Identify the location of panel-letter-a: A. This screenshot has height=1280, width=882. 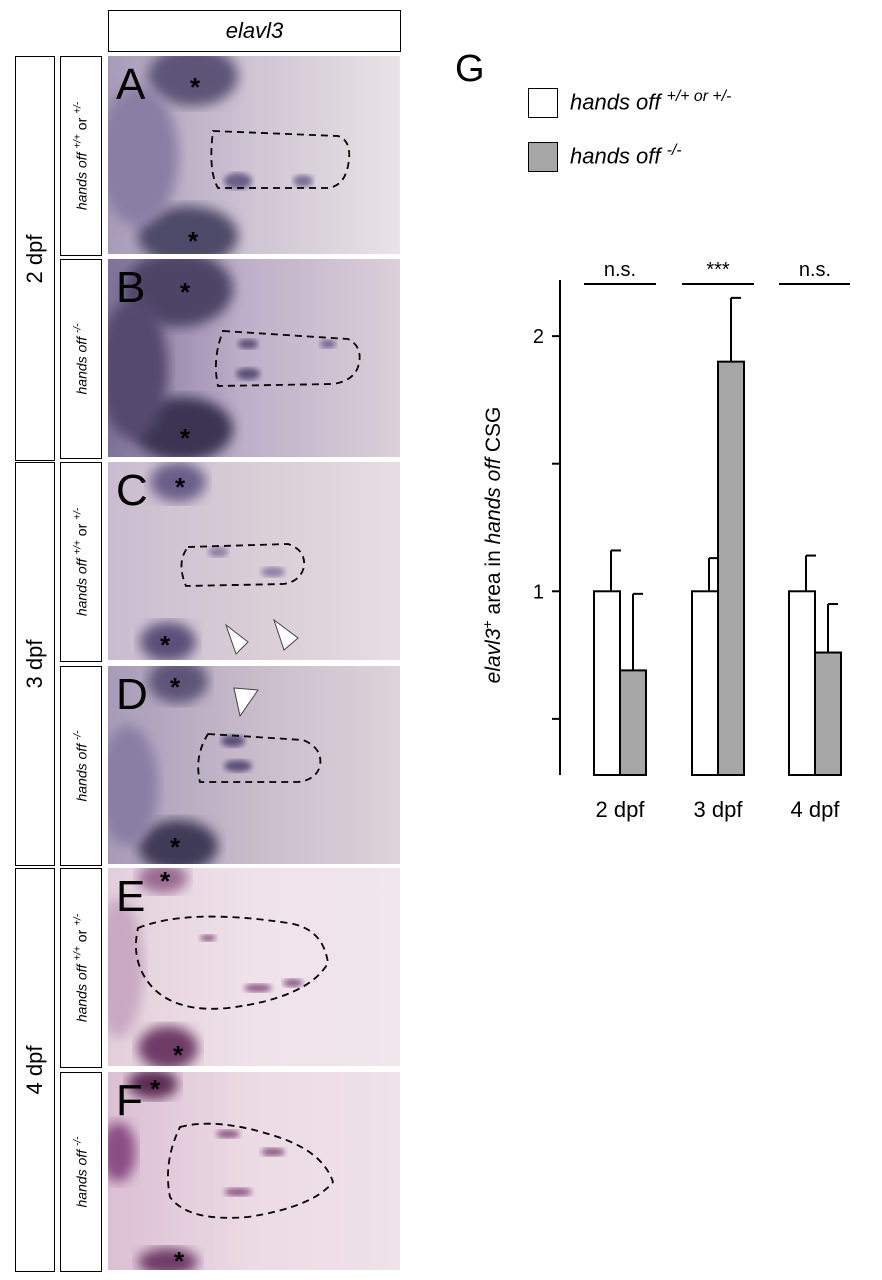
(131, 84).